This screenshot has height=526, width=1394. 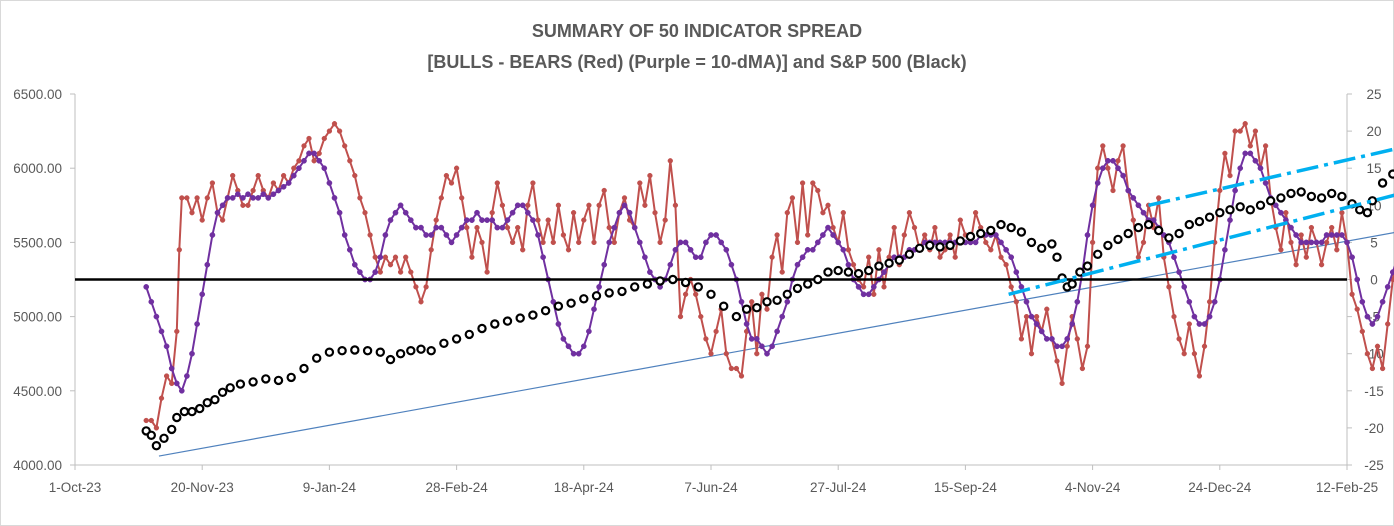 I want to click on y-right-tick-label: -25, so click(x=1374, y=465).